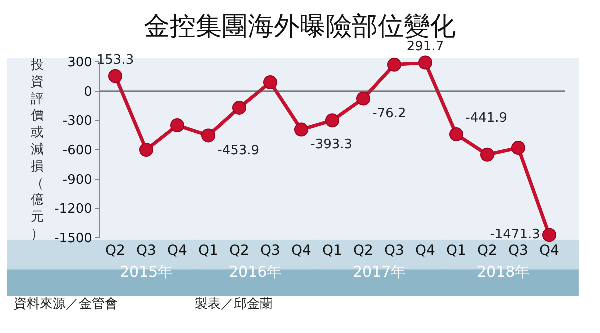  What do you see at coordinates (300, 27) in the screenshot?
I see `chart-title: 金控集團海外曝險部位變化` at bounding box center [300, 27].